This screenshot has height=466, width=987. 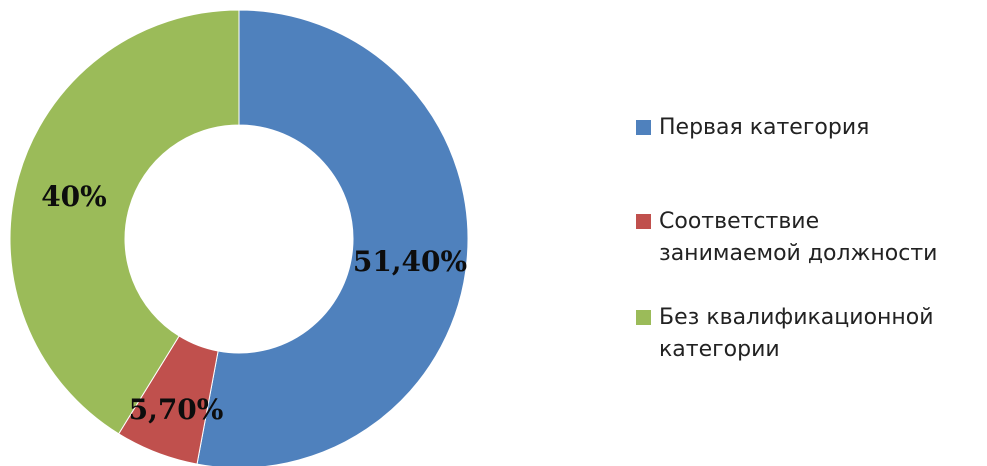 What do you see at coordinates (798, 253) in the screenshot?
I see `legend-label-line: занимаемой должности` at bounding box center [798, 253].